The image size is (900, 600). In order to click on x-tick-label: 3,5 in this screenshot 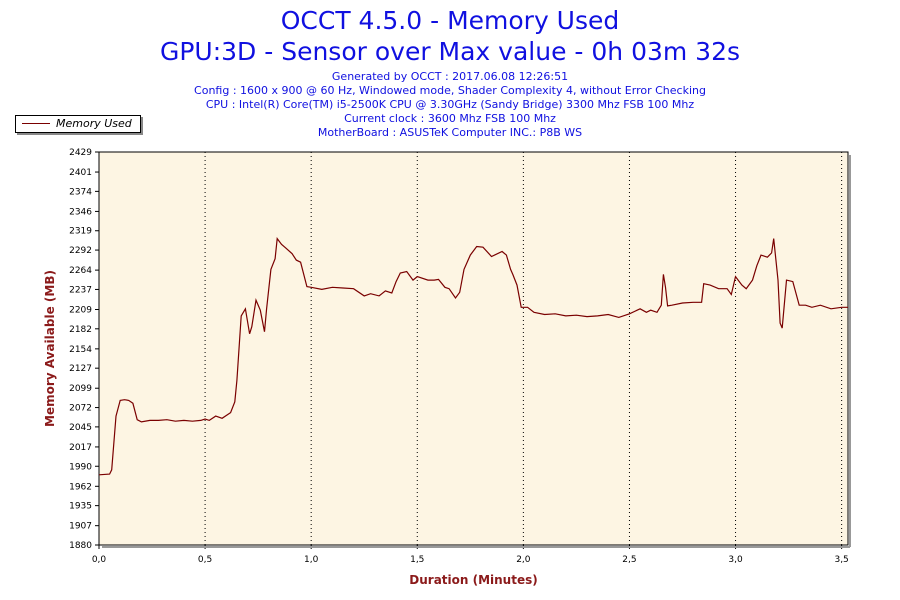, I will do `click(841, 560)`.